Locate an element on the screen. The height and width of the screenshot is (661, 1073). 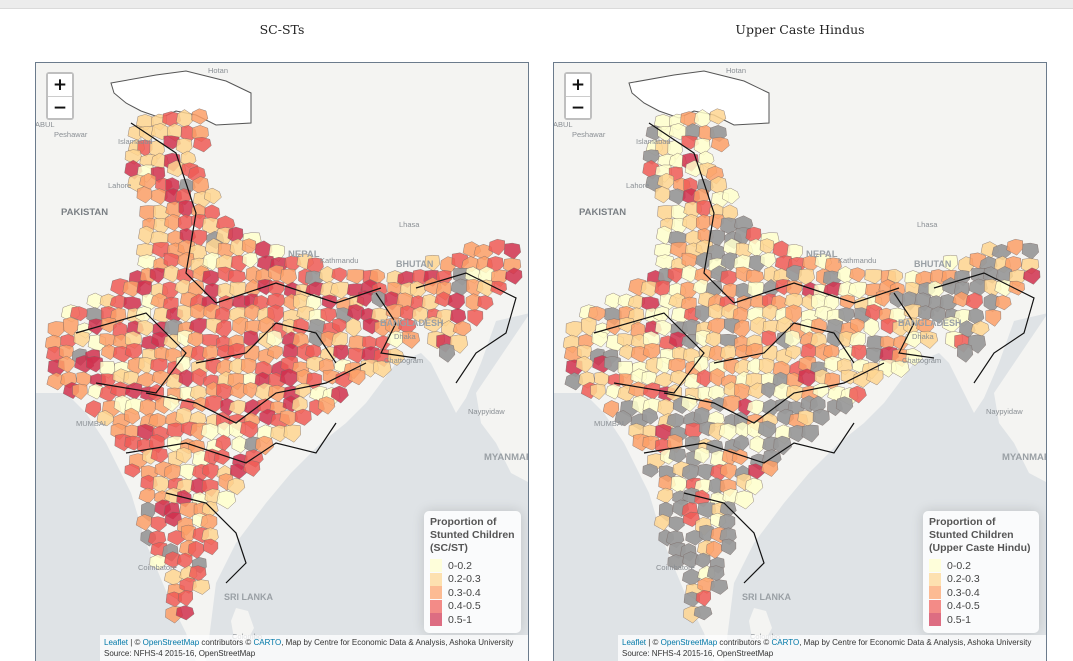
carto-link: CARTO is located at coordinates (785, 642).